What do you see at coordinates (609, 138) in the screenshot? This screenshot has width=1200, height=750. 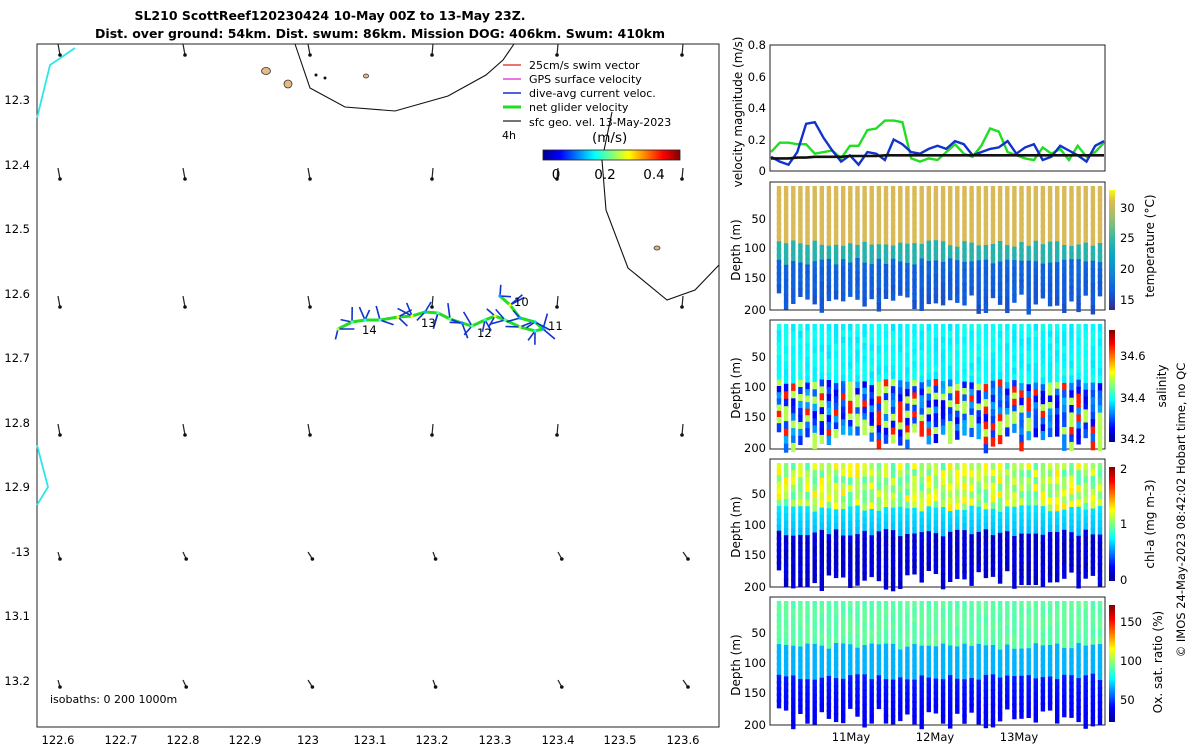 I see `colorbar-label: (m/s)` at bounding box center [609, 138].